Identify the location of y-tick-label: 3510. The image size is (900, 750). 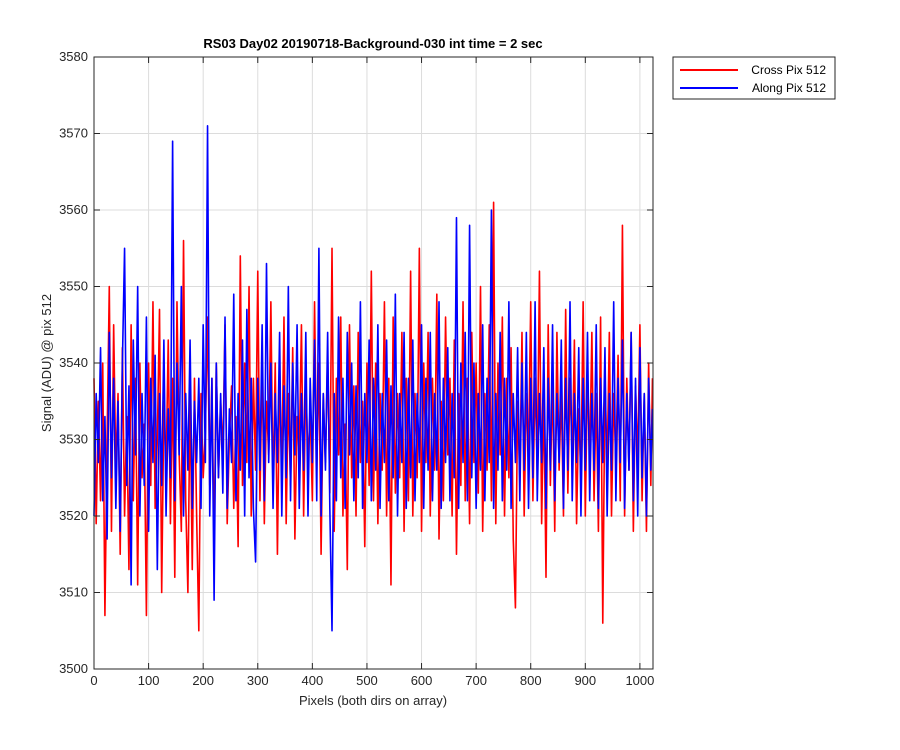
(73, 592).